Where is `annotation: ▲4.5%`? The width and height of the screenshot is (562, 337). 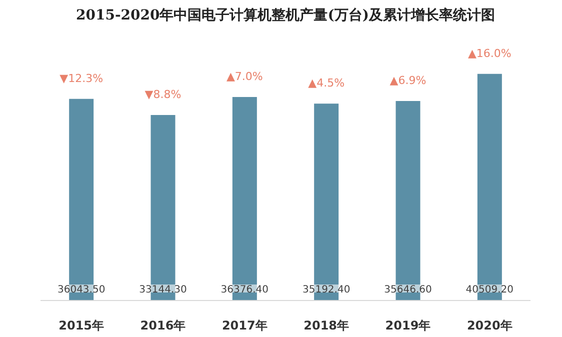 annotation: ▲4.5% is located at coordinates (326, 83).